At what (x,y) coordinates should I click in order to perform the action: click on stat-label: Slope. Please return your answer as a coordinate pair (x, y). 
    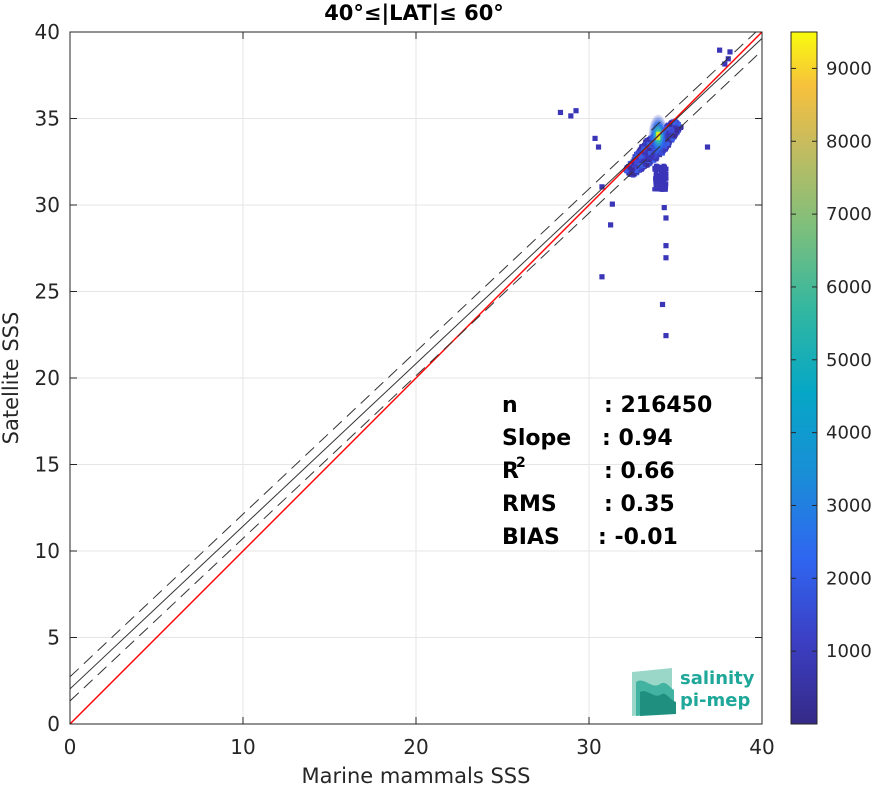
    Looking at the image, I should click on (536, 438).